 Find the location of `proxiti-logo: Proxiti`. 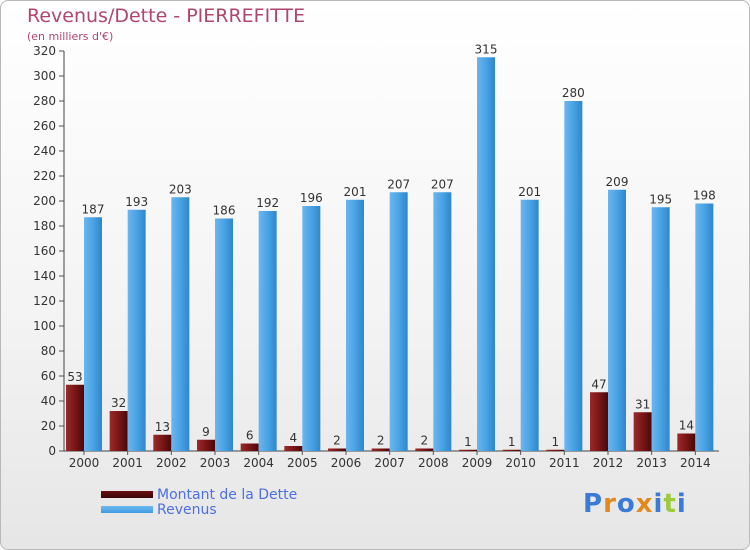

proxiti-logo: Proxiti is located at coordinates (635, 504).